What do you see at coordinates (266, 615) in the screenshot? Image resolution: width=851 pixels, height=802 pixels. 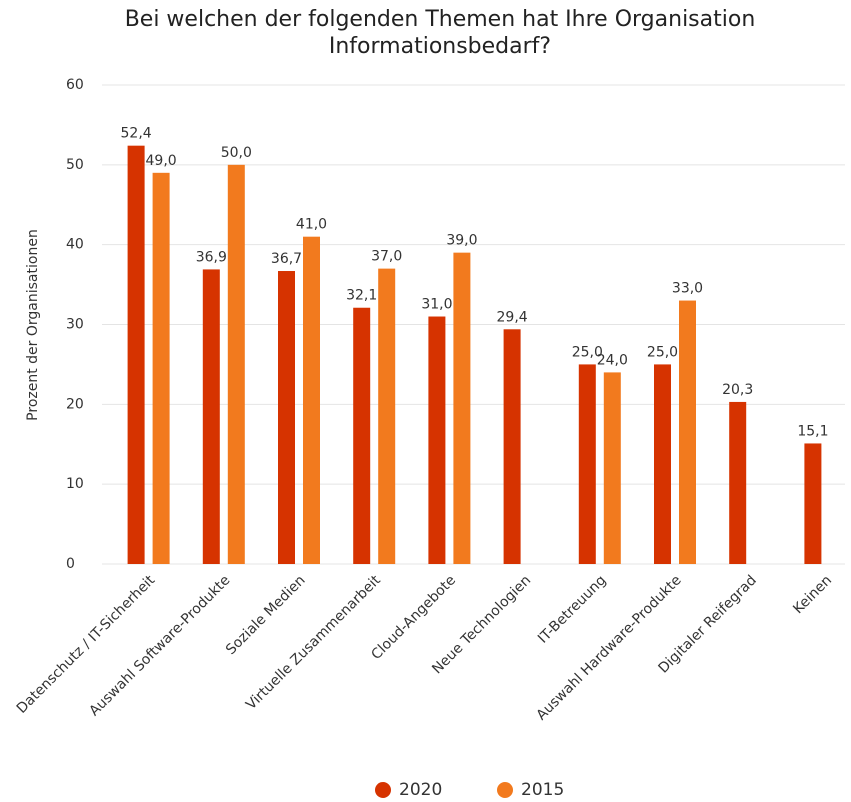 I see `x-tick-label: Soziale Medien` at bounding box center [266, 615].